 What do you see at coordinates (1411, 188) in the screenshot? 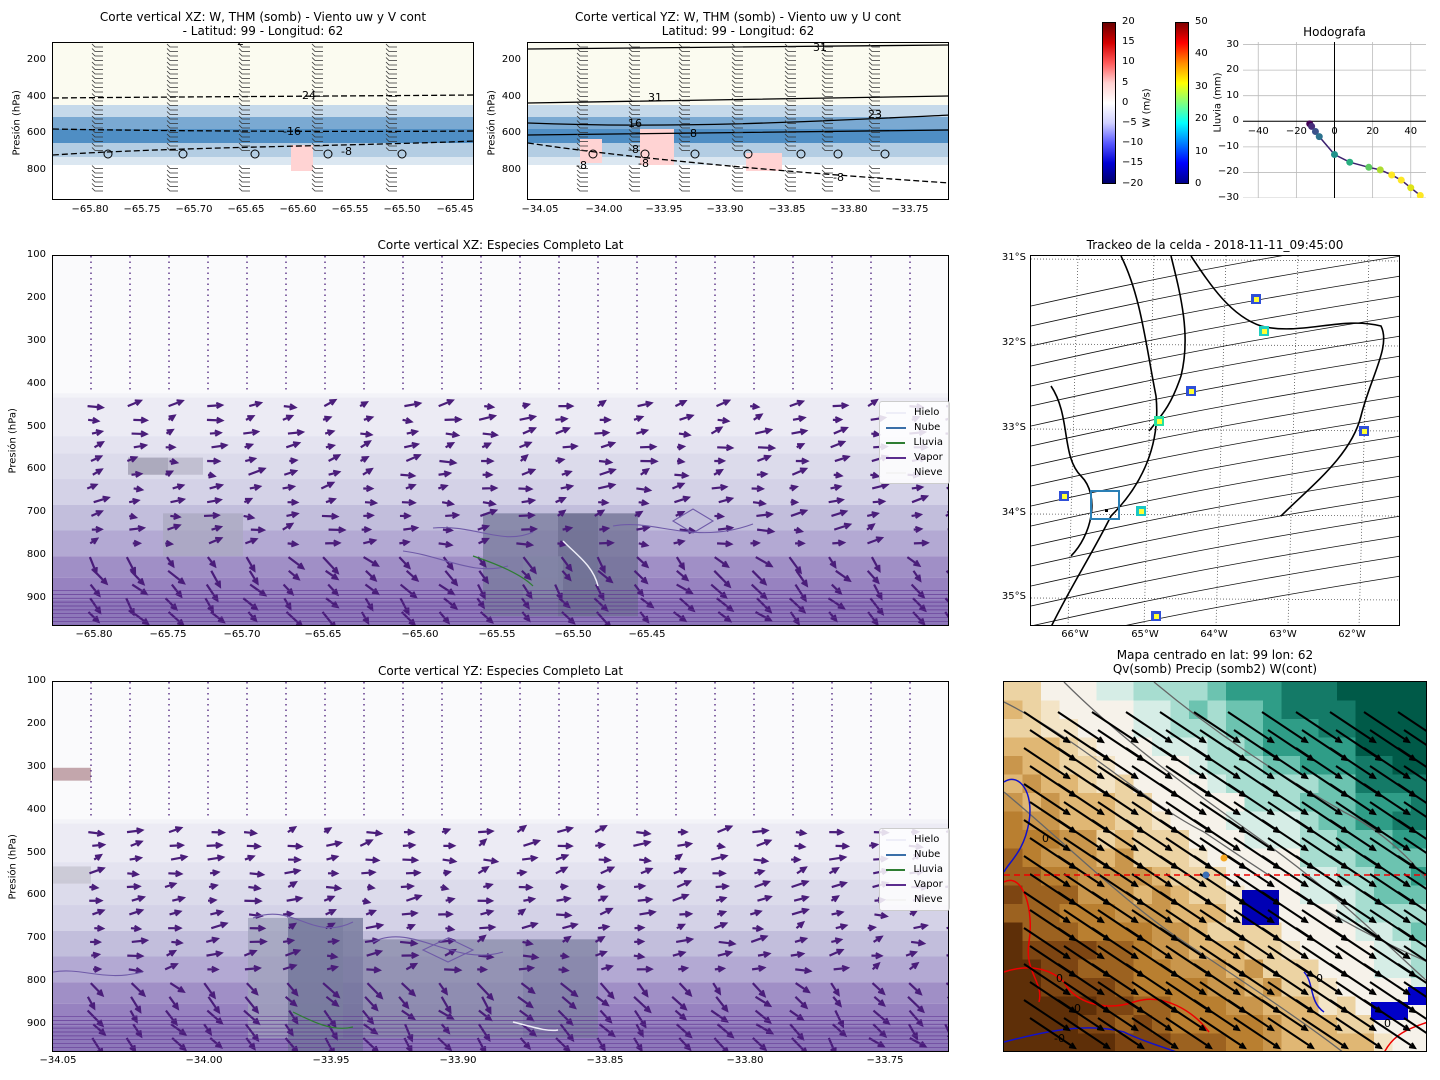
I see `hodograph-point` at bounding box center [1411, 188].